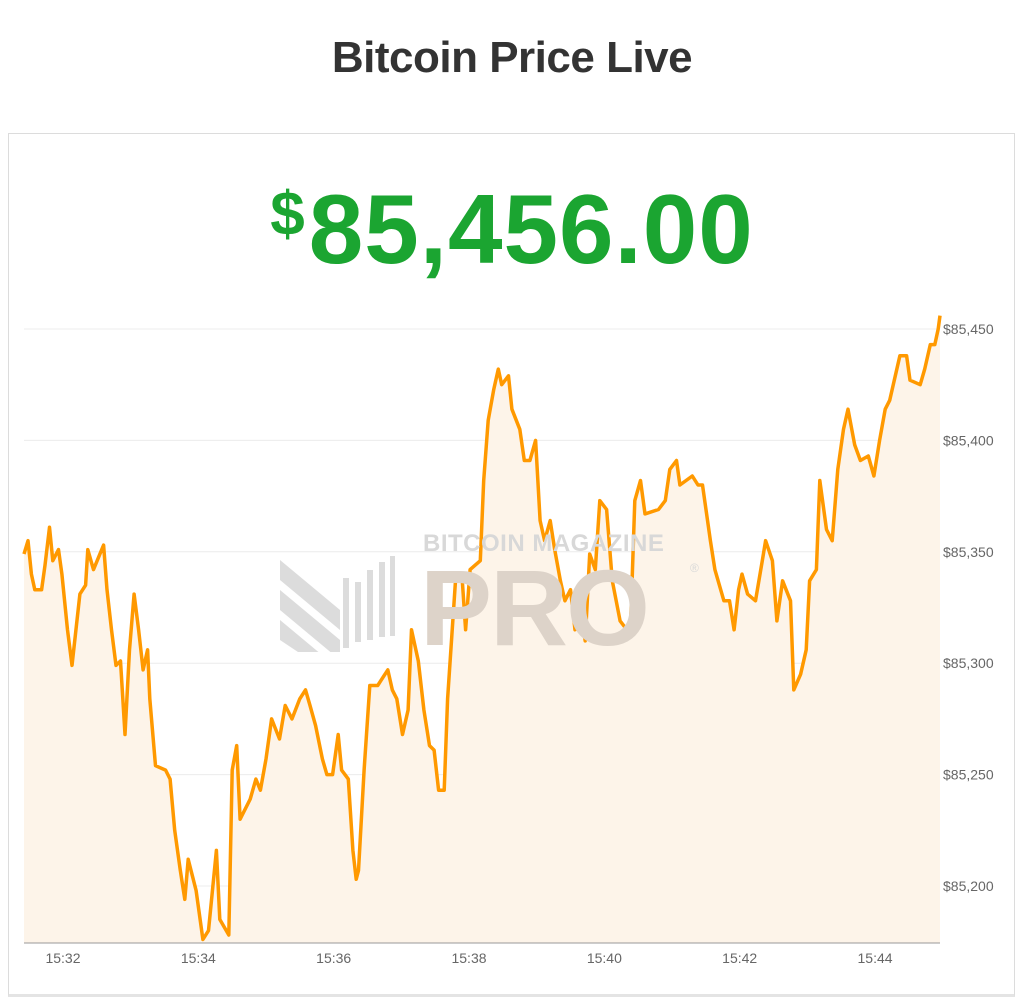  Describe the element at coordinates (198, 958) in the screenshot. I see `x-tick-label: 15:34` at that location.